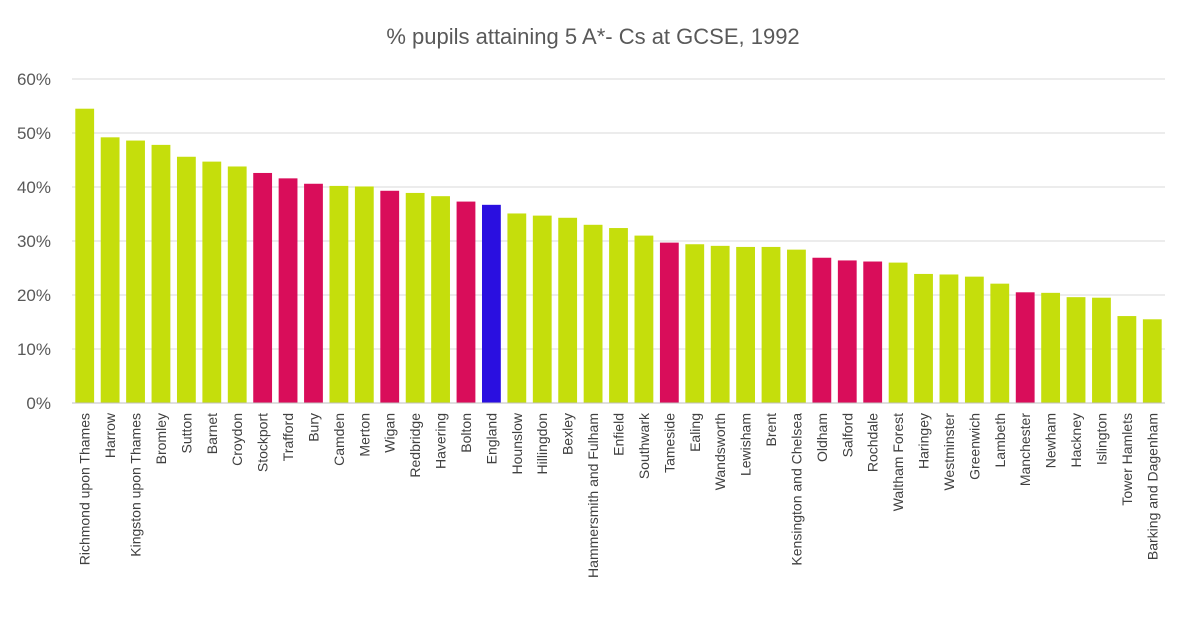  Describe the element at coordinates (237, 284) in the screenshot. I see `bar-croydon` at that location.